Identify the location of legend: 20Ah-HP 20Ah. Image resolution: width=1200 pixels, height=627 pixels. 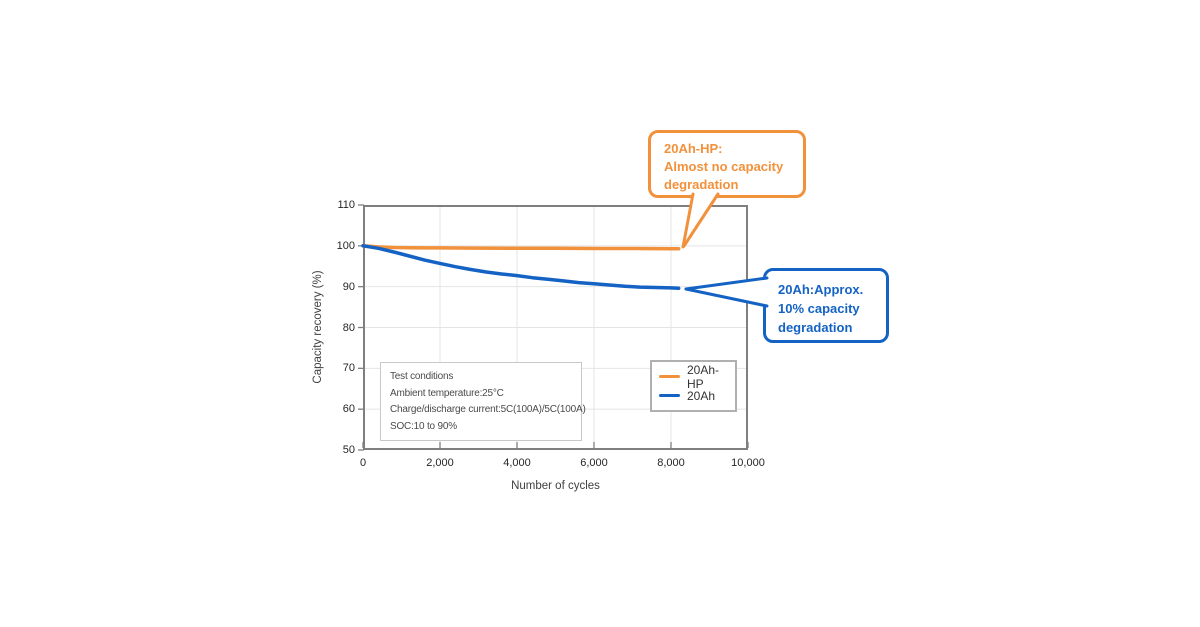
(693, 386).